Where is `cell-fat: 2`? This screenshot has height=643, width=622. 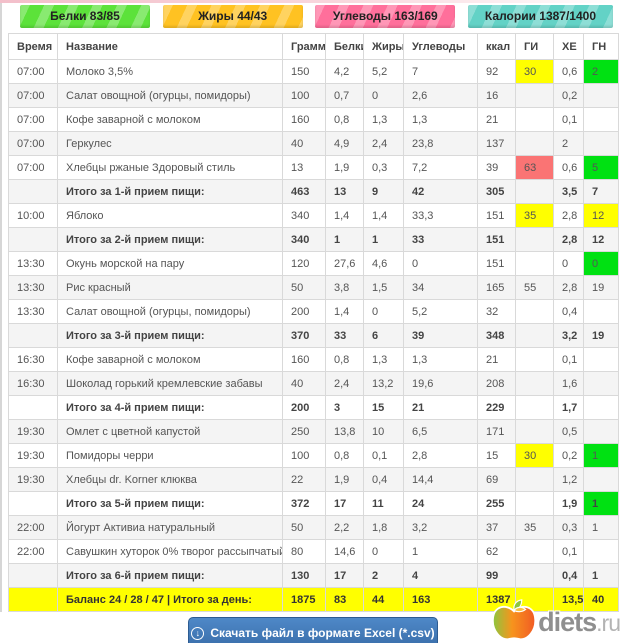 cell-fat: 2 is located at coordinates (383, 575).